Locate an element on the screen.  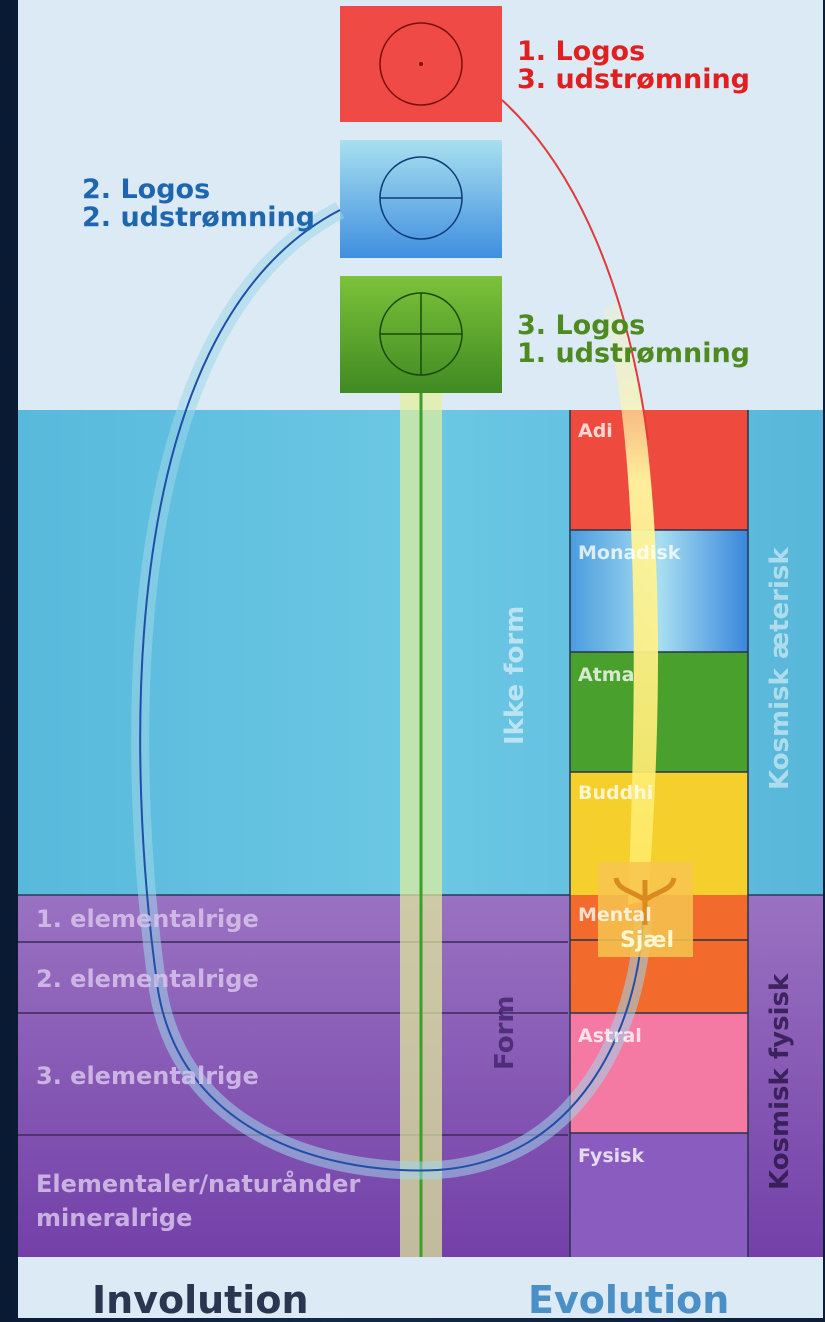
plane-label-buddhi: Buddhi is located at coordinates (616, 793).